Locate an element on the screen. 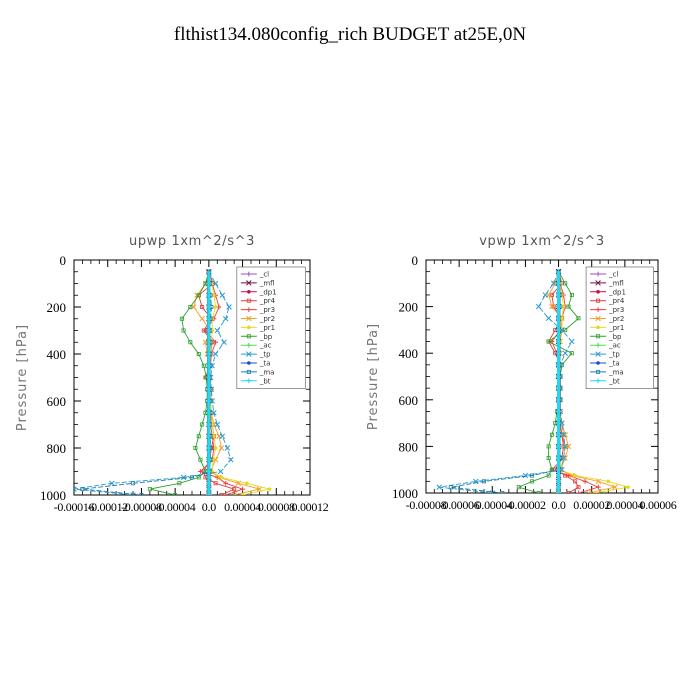 This screenshot has height=700, width=700. legend-label: _pr1 is located at coordinates (616, 328).